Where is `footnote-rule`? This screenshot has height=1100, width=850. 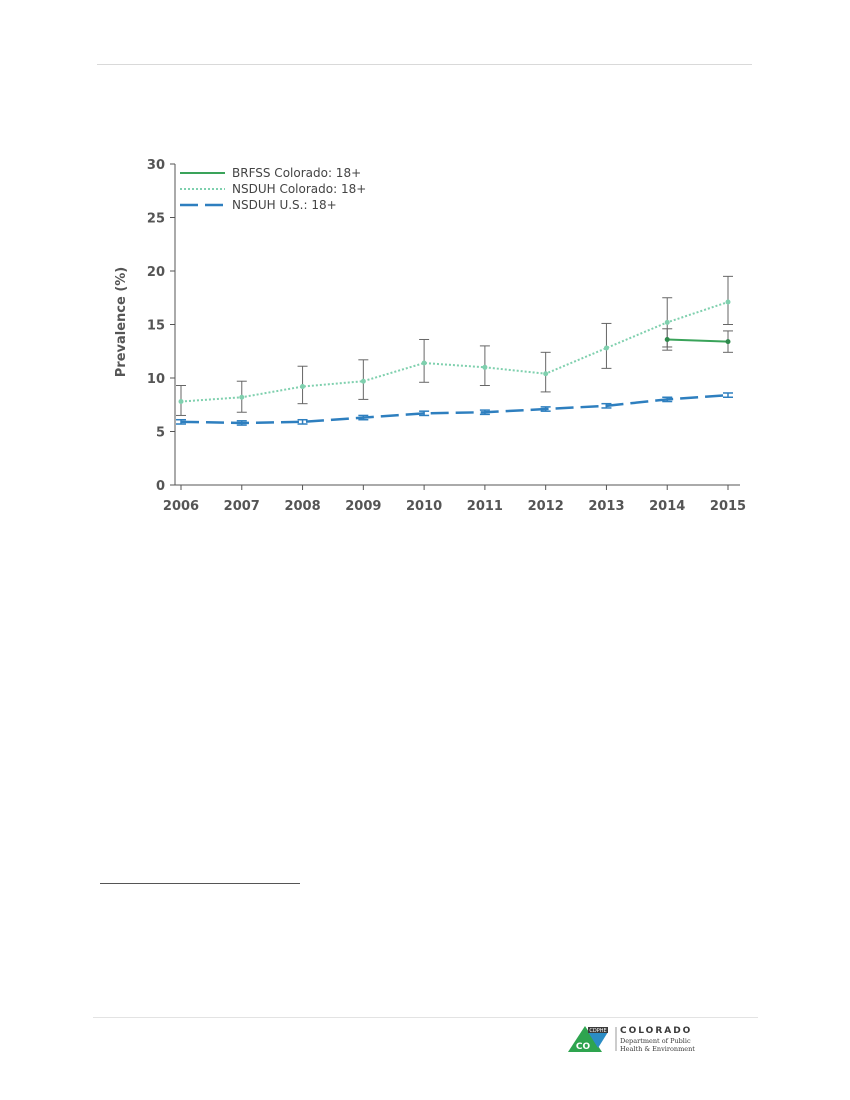
footnote-rule is located at coordinates (200, 883).